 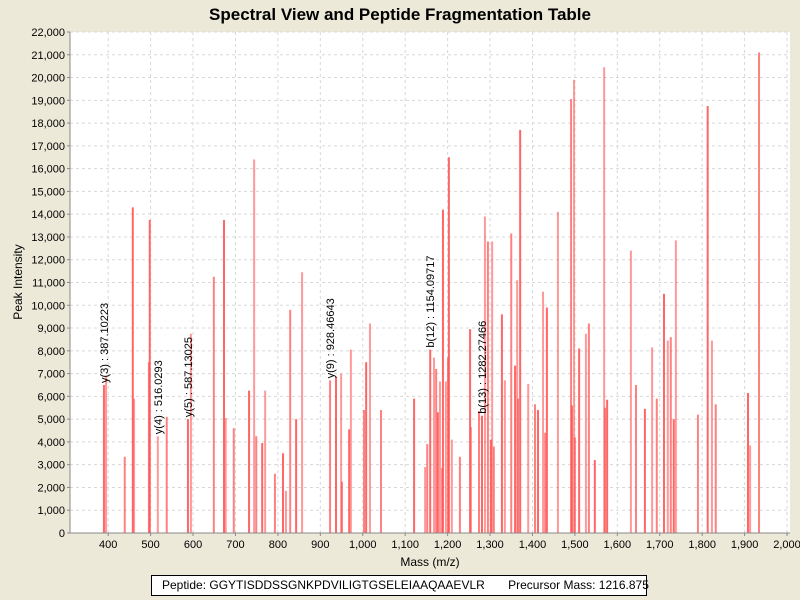 What do you see at coordinates (150, 545) in the screenshot?
I see `x-tick-label: 500` at bounding box center [150, 545].